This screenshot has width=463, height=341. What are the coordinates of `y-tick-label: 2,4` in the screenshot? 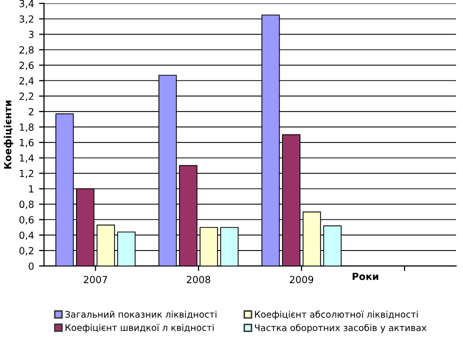 It's located at (27, 81).